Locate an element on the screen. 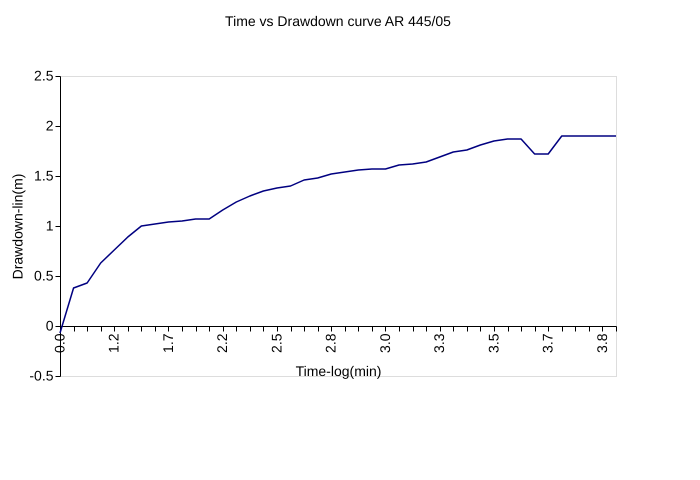 The image size is (700, 480). y-tick-label: 1.5 is located at coordinates (44, 176).